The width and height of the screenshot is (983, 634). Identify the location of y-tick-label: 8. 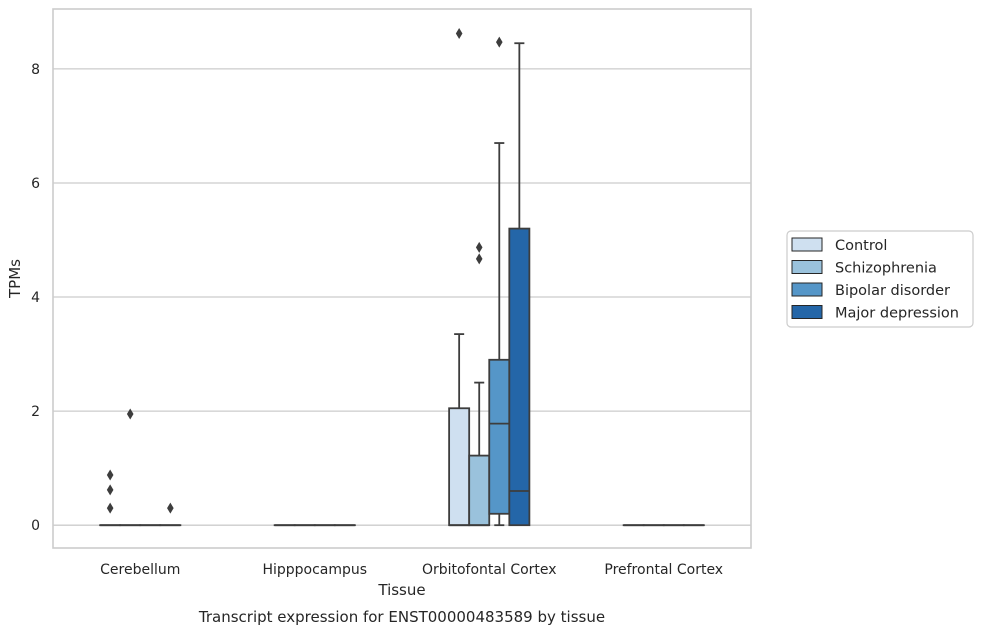
(35, 70).